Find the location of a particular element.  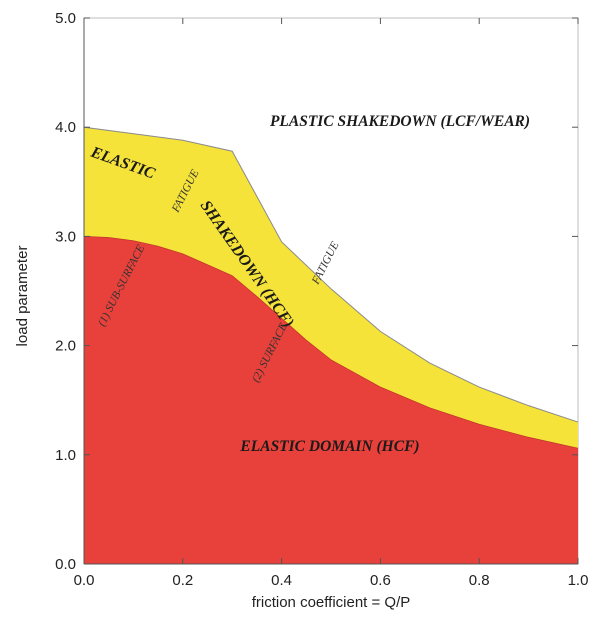

y-tick-label: 0.0 is located at coordinates (65, 564).